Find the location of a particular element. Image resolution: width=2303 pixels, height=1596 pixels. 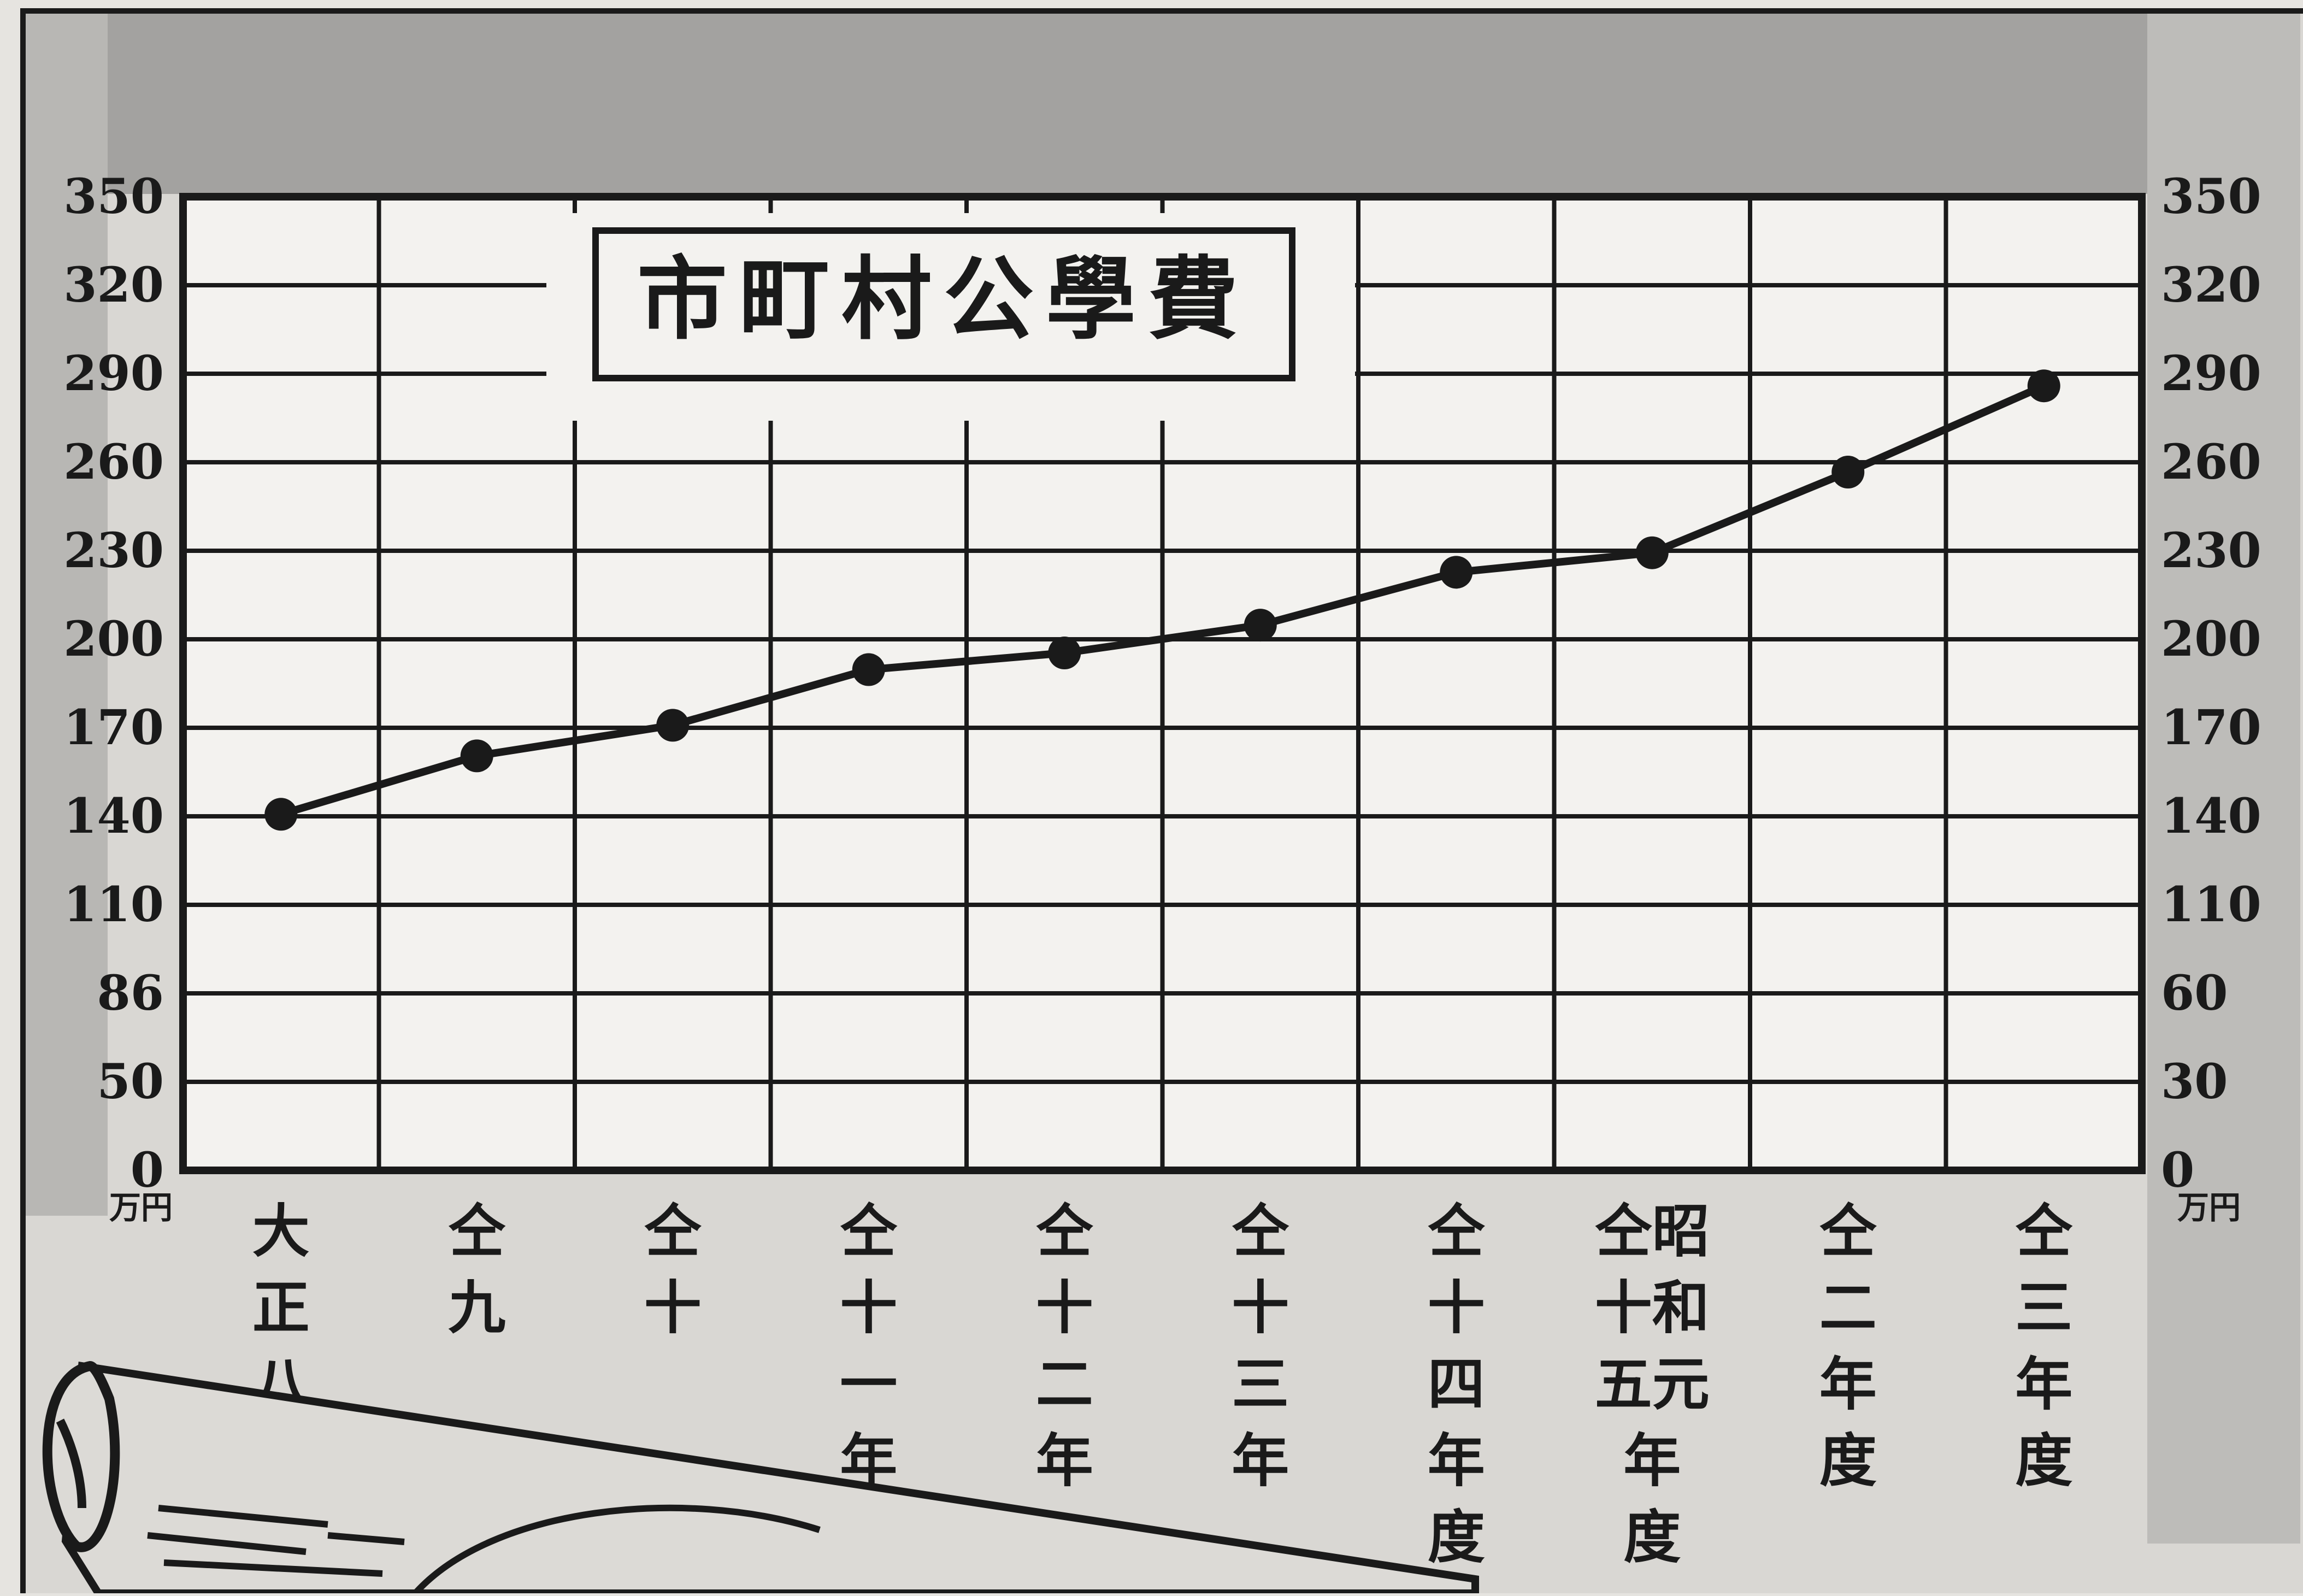

x-tick-label-char: 一 is located at coordinates (868, 1384).